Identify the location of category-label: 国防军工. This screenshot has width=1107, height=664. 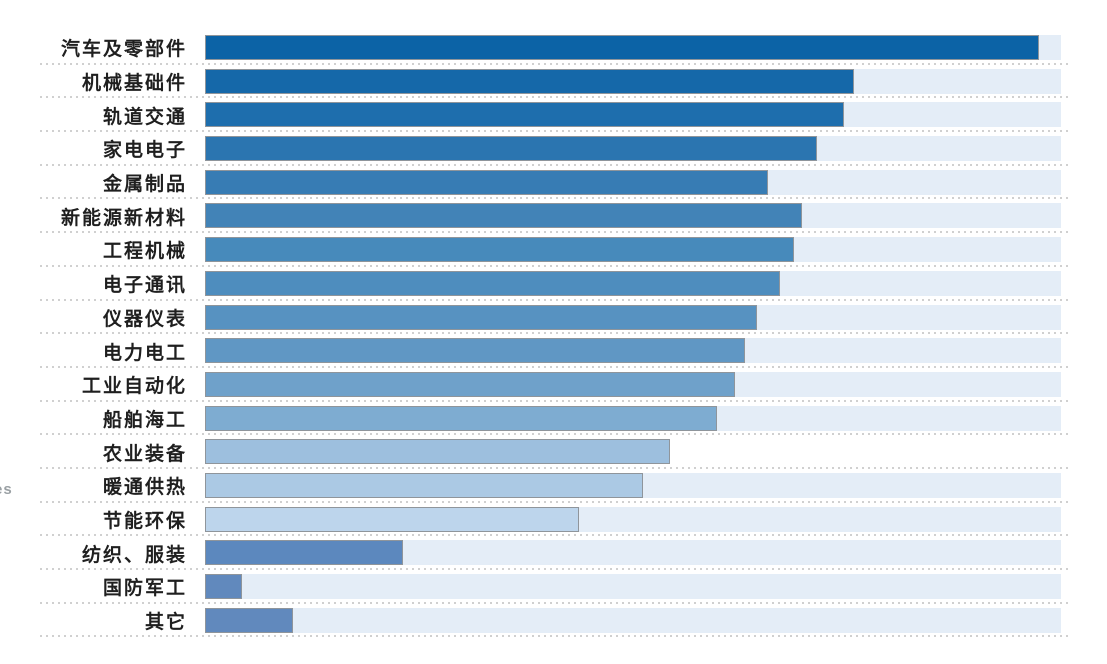
(144, 589).